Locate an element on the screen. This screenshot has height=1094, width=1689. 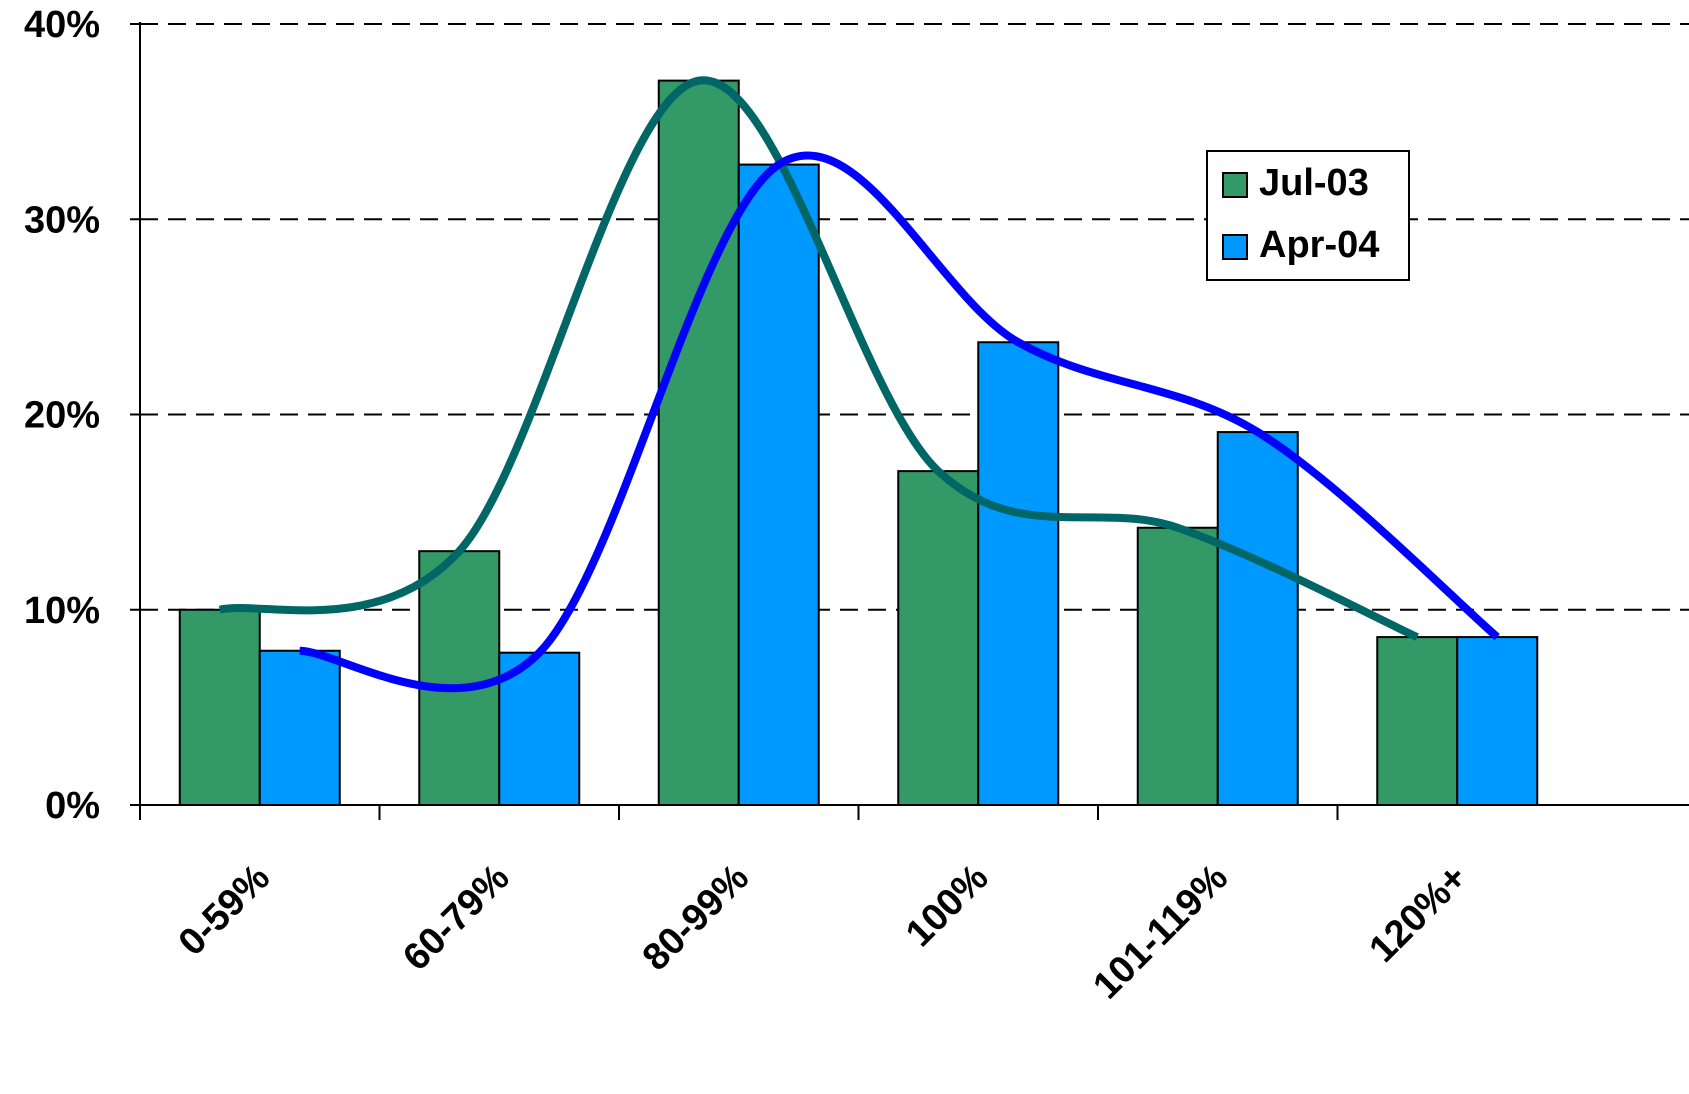
legend-label-apr-04: Apr-04 is located at coordinates (1319, 245).